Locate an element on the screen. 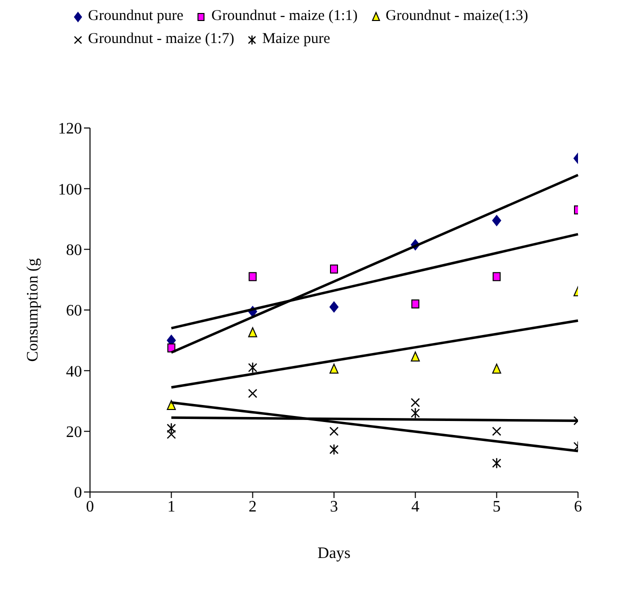 The height and width of the screenshot is (600, 624). x-tick-label: 3 is located at coordinates (334, 507).